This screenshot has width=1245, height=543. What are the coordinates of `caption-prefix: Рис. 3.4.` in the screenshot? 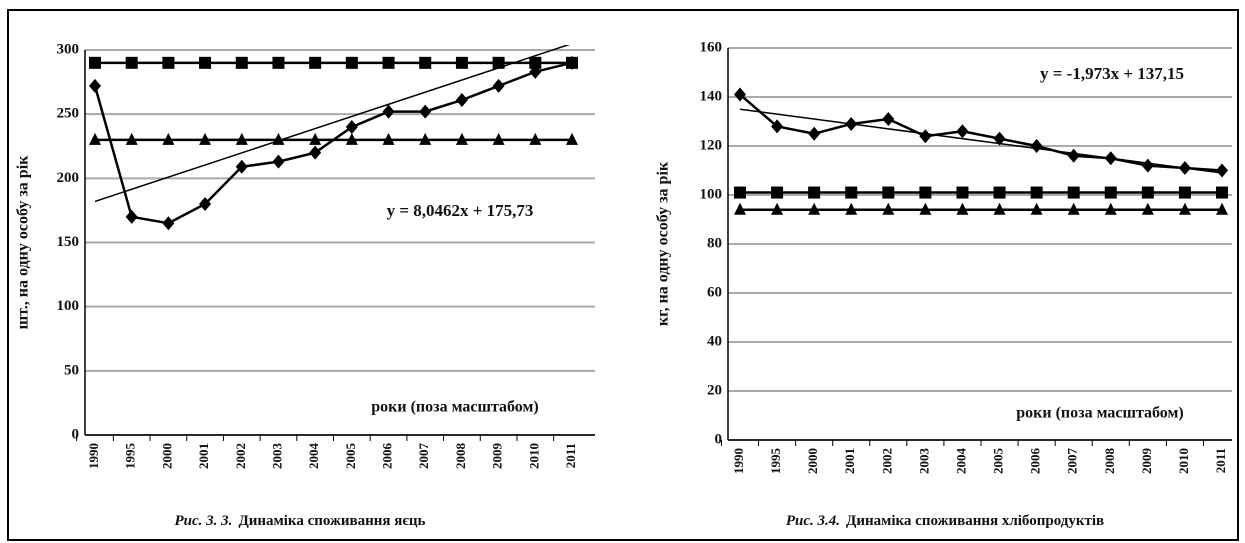 It's located at (813, 521).